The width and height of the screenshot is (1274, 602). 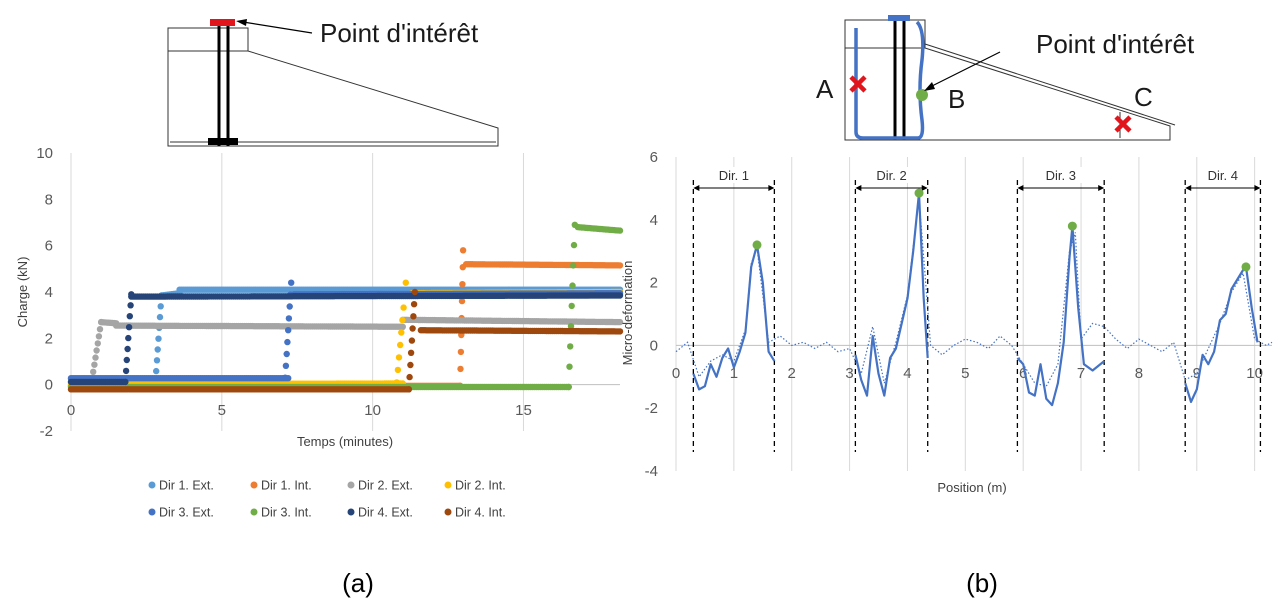 I want to click on band-label: Dir. 3, so click(x=1061, y=175).